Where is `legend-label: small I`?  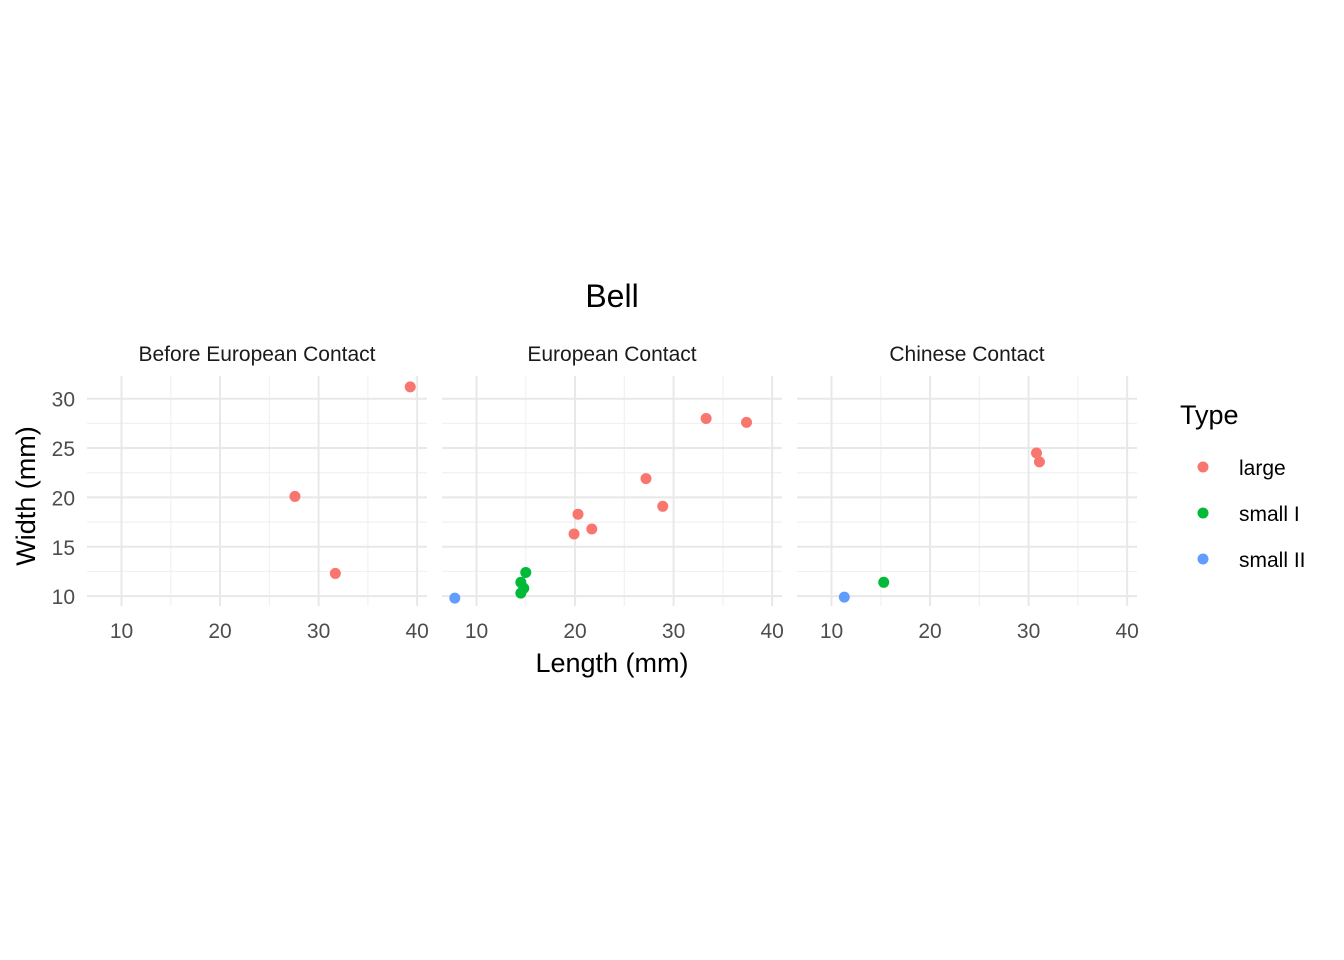 legend-label: small I is located at coordinates (1269, 514).